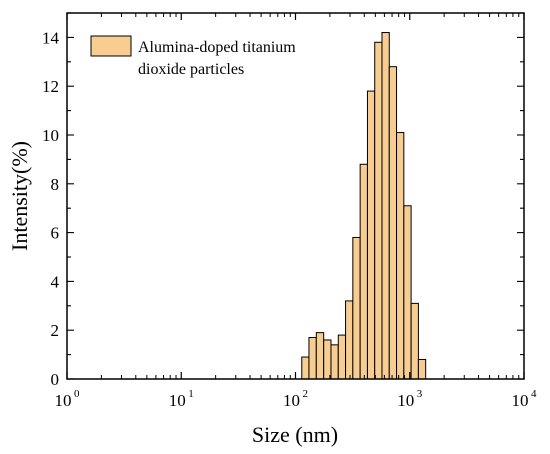 The width and height of the screenshot is (550, 454). I want to click on legend: Alumina-doped titanium dioxide particles, so click(193, 56).